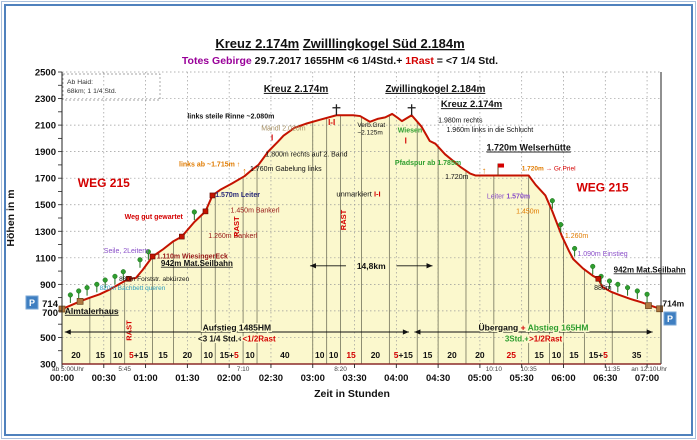 This screenshot has width=697, height=440. Describe the element at coordinates (124, 369) in the screenshot. I see `clock-note: 5:45` at that location.